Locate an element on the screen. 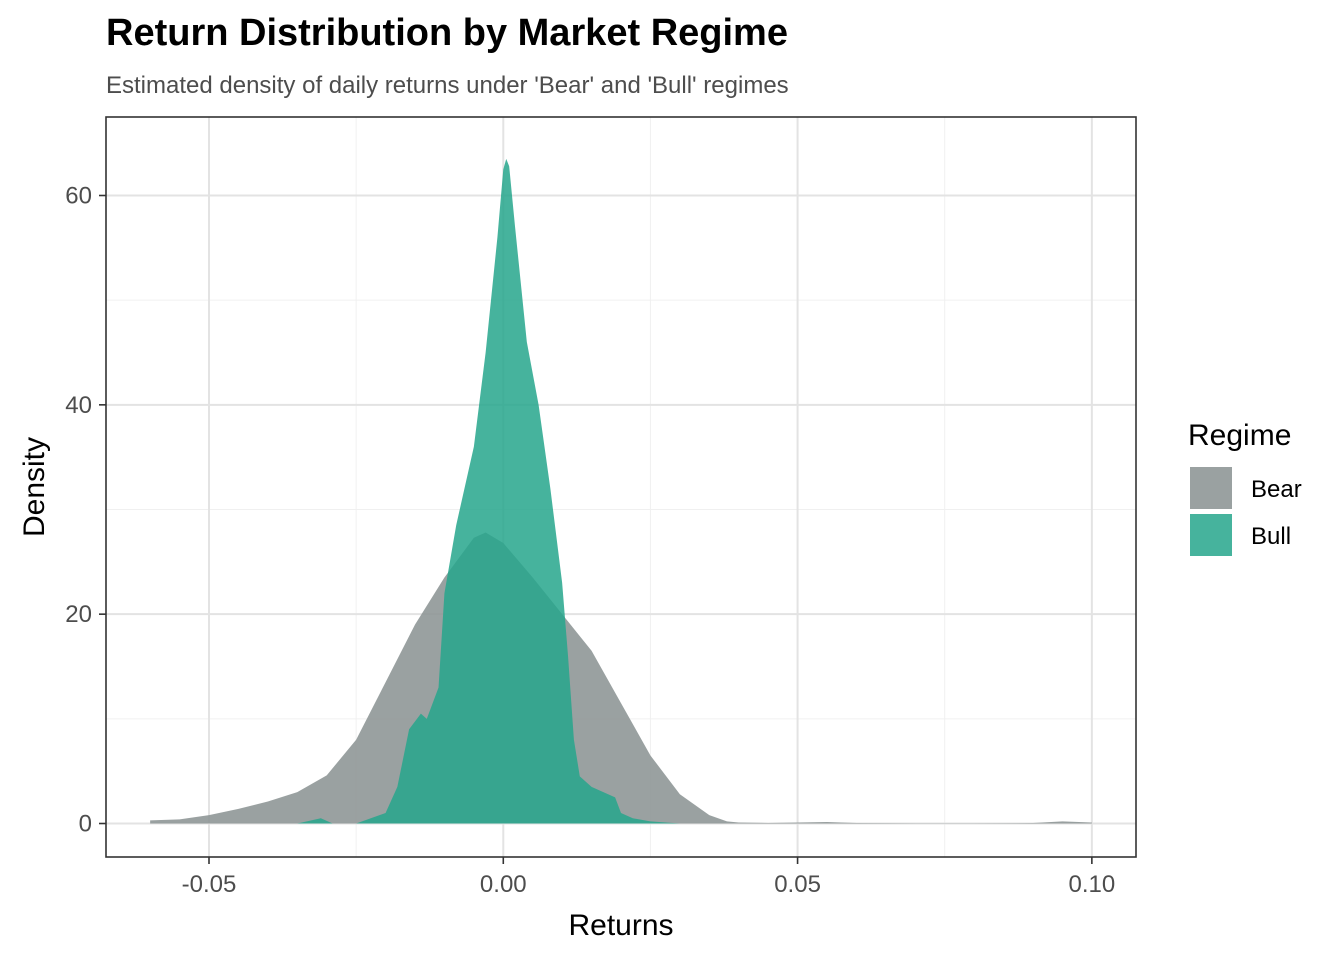  y-tick-label: 0 is located at coordinates (85, 824).